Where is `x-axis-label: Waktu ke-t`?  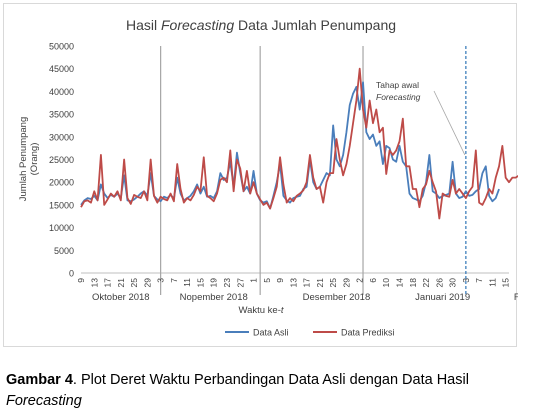
x-axis-label: Waktu ke-t is located at coordinates (260, 310).